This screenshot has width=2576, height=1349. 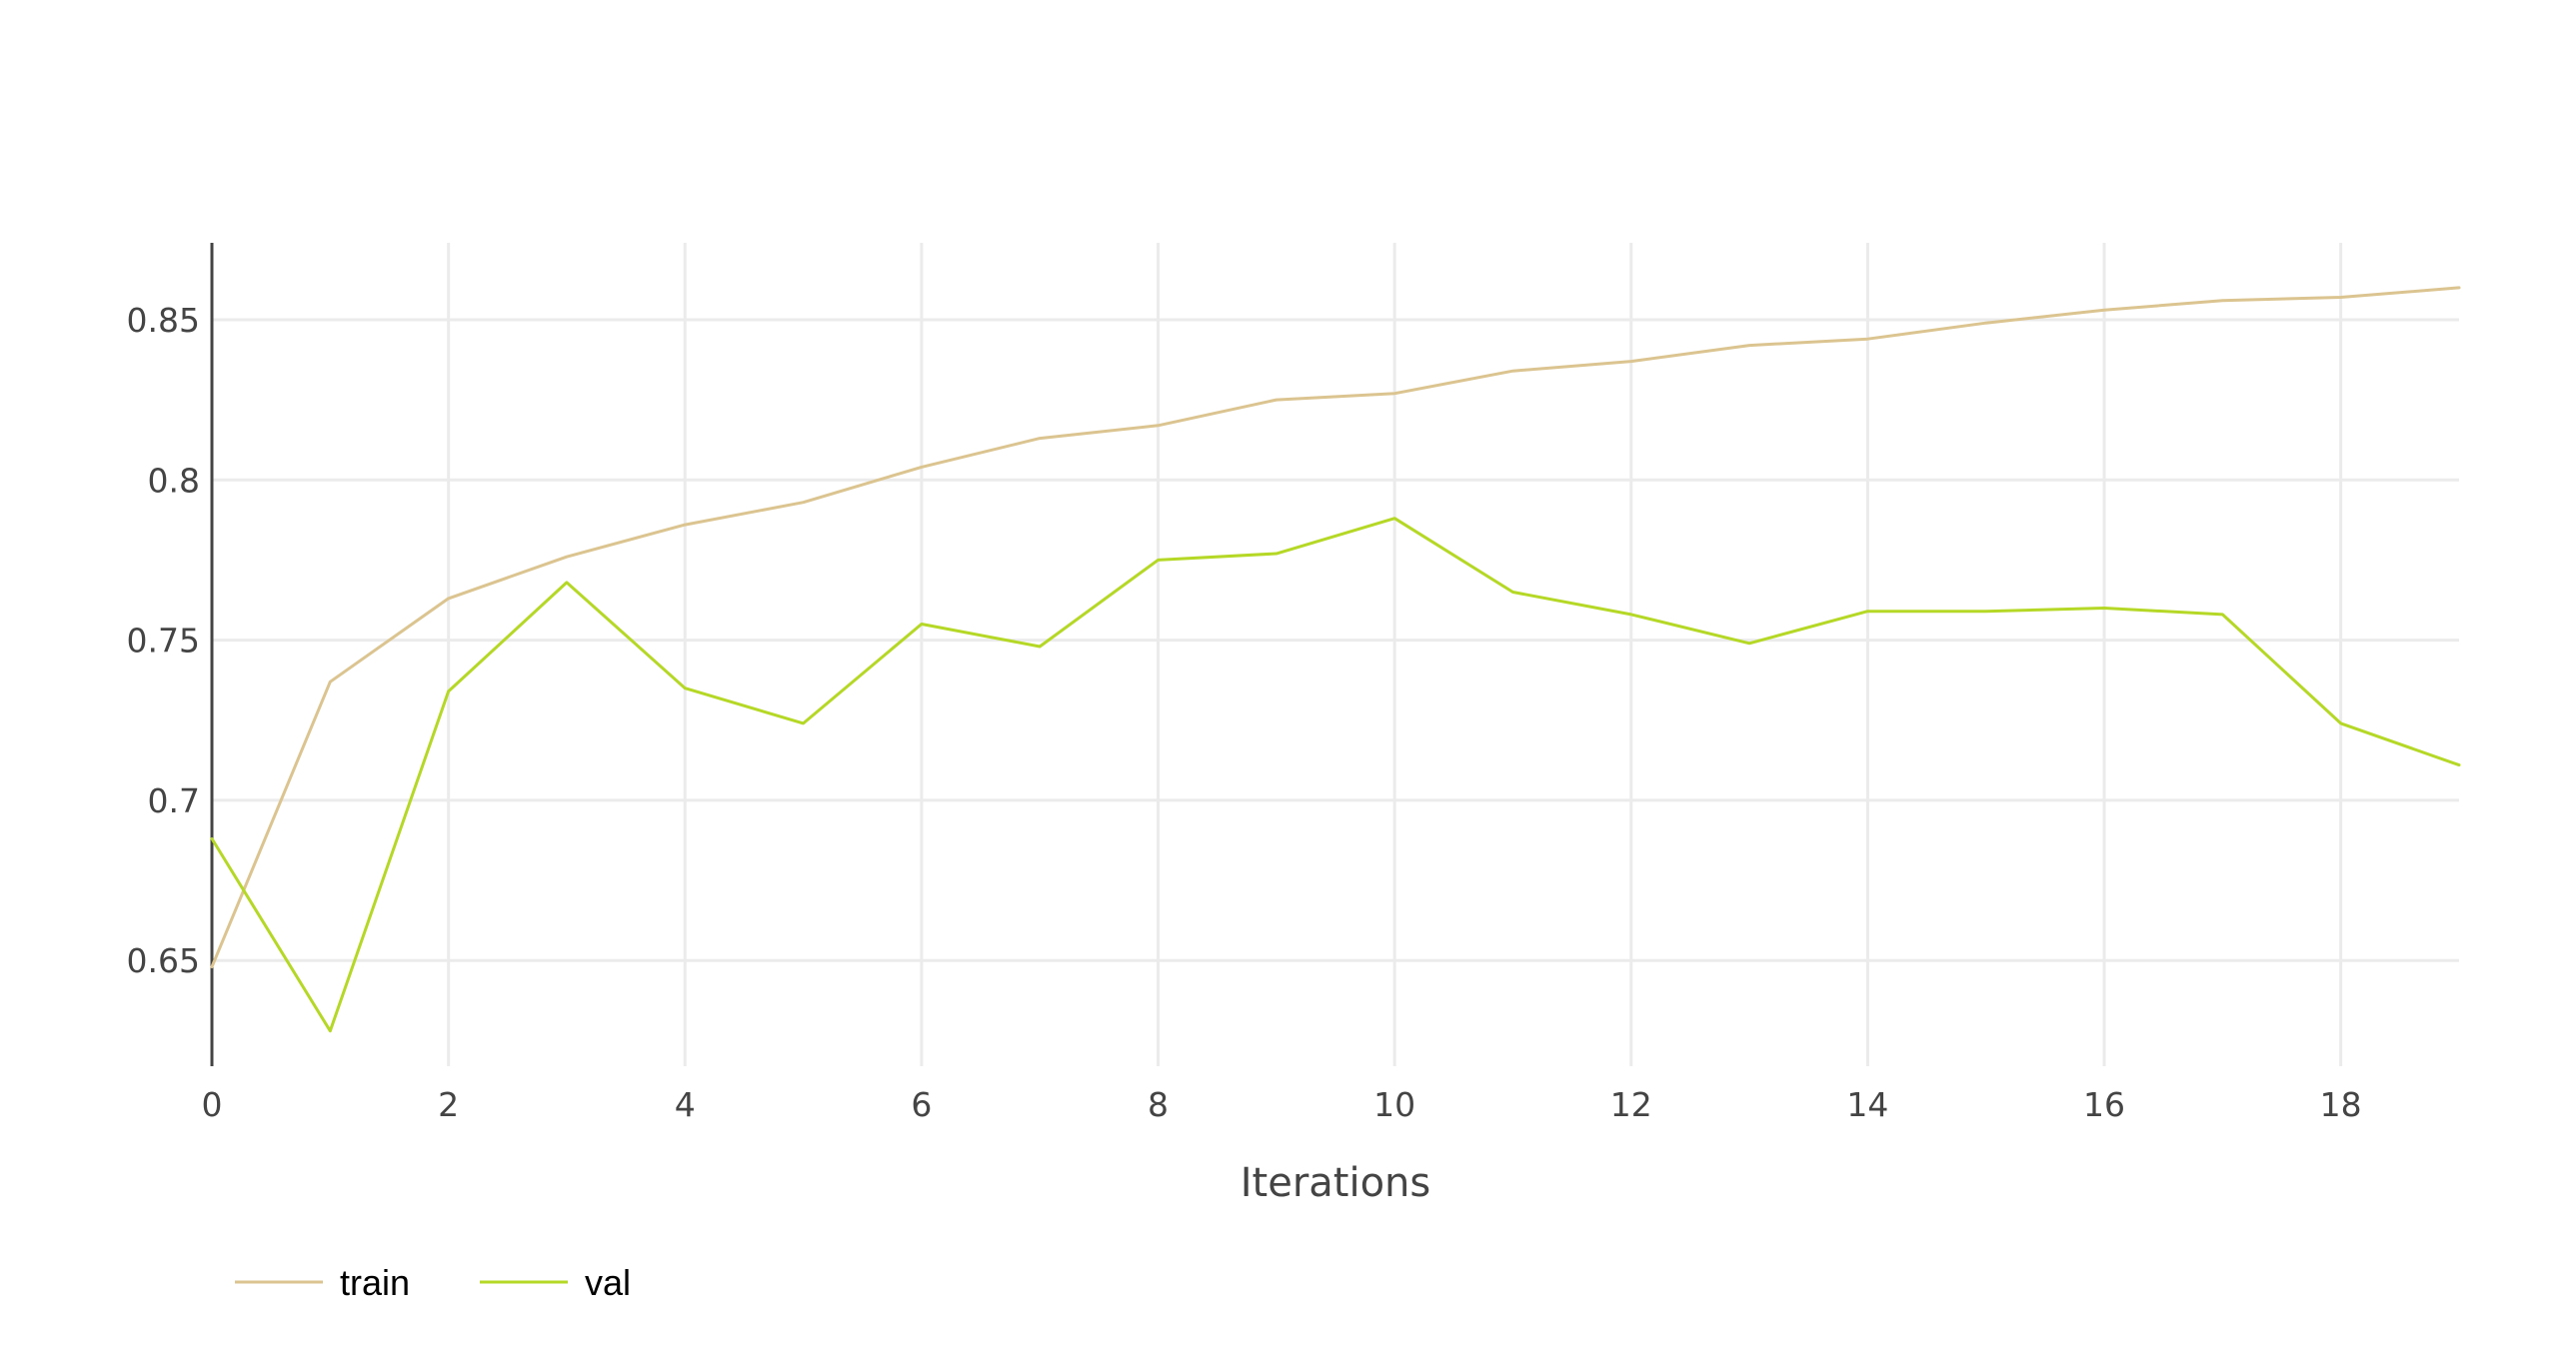 What do you see at coordinates (1867, 1104) in the screenshot?
I see `x-tick-label: 14` at bounding box center [1867, 1104].